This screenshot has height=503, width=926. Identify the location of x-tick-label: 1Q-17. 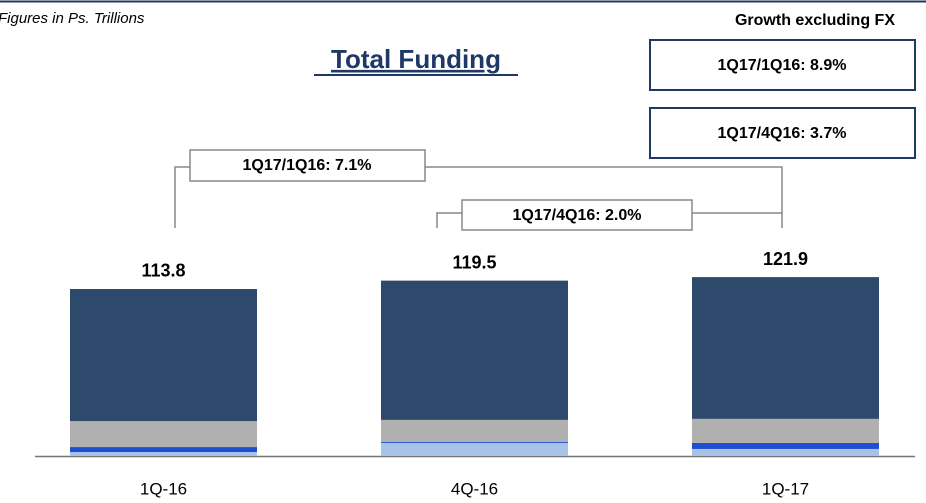
(785, 488).